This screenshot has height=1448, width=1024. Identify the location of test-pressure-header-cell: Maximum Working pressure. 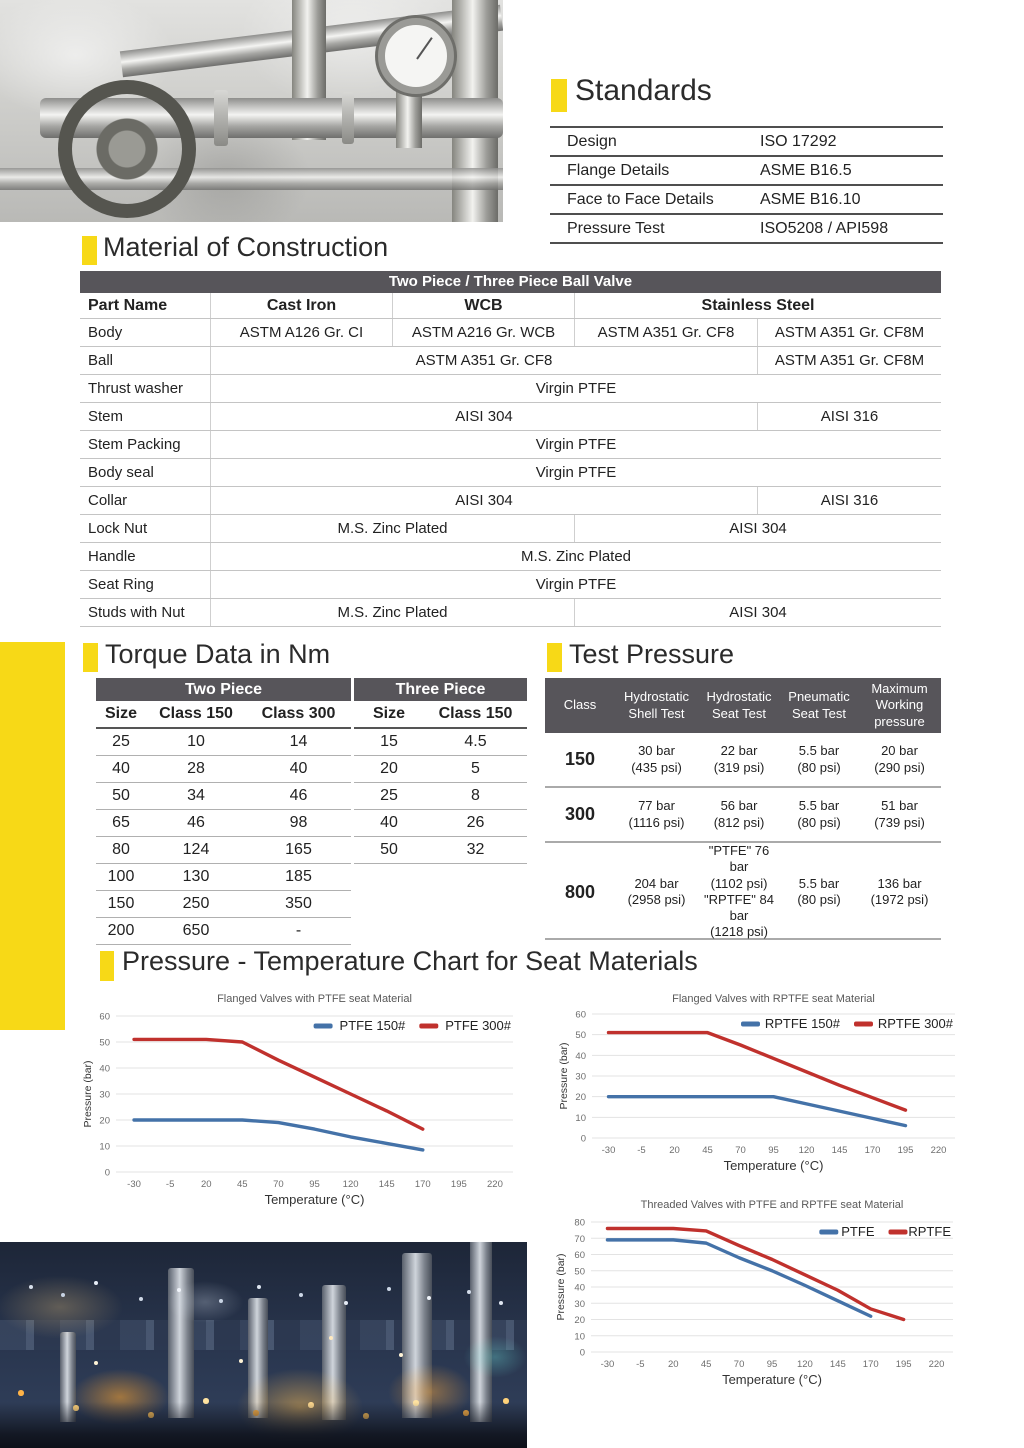
(899, 705).